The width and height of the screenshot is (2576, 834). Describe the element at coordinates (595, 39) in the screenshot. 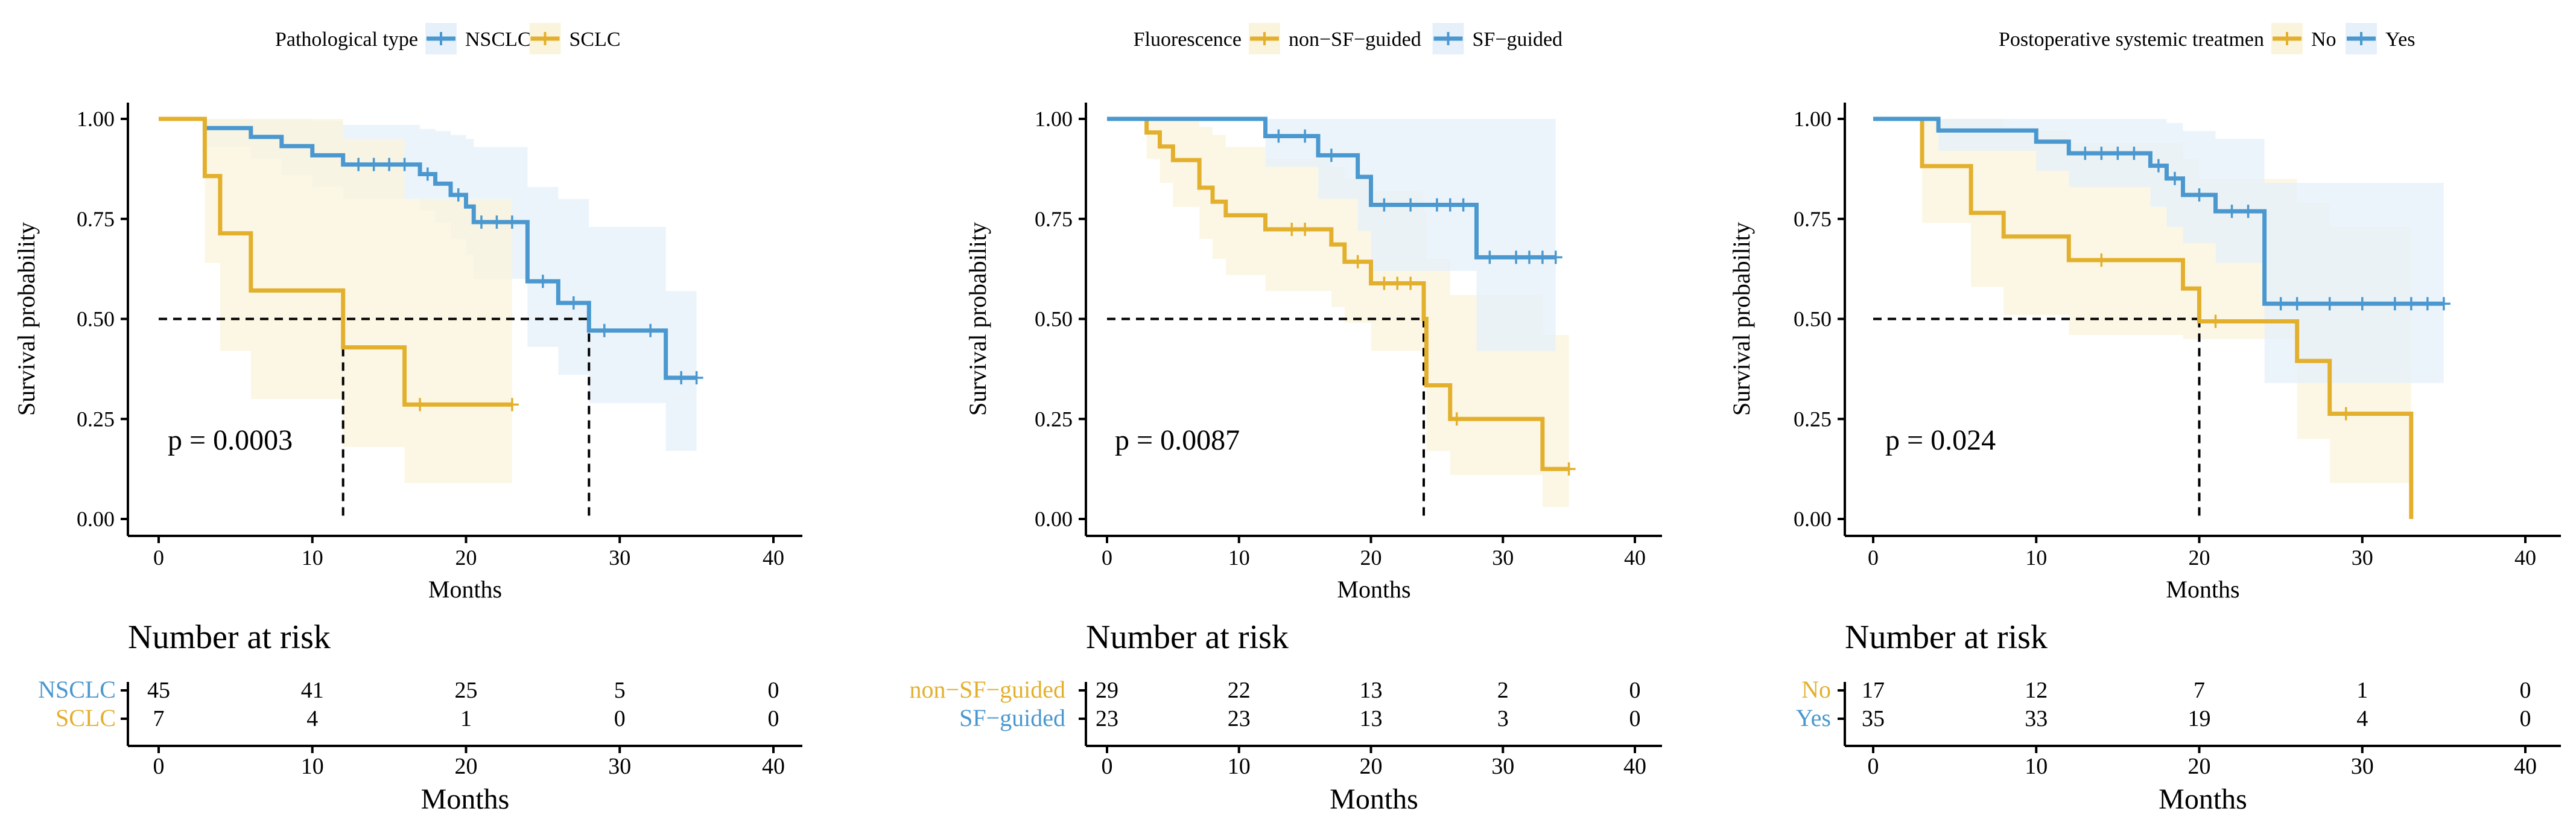

I see `legend-label-SCLC: SCLC` at that location.